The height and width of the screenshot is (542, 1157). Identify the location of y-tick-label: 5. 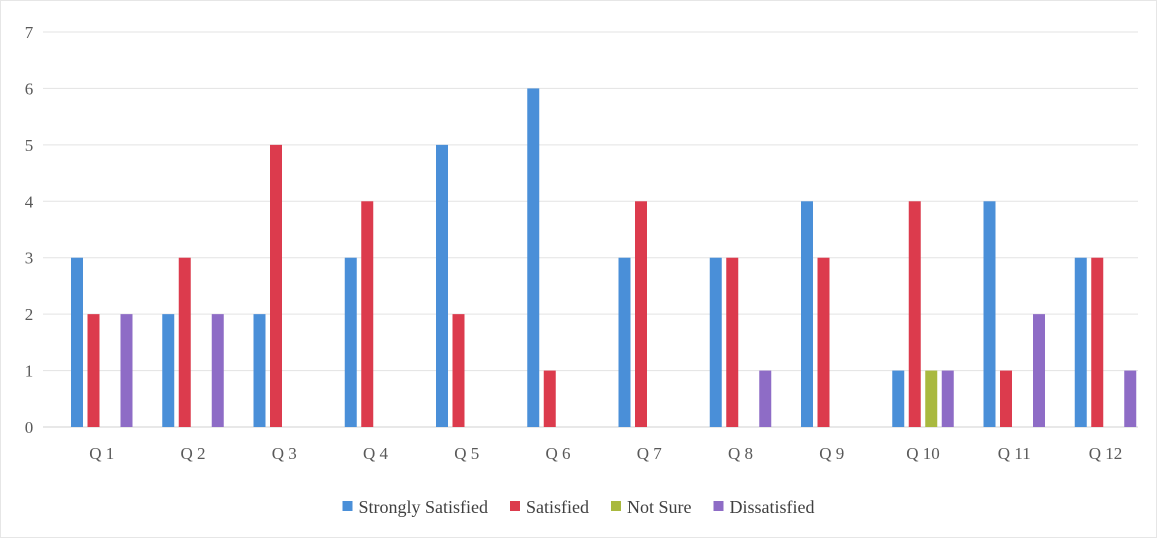
(29, 145).